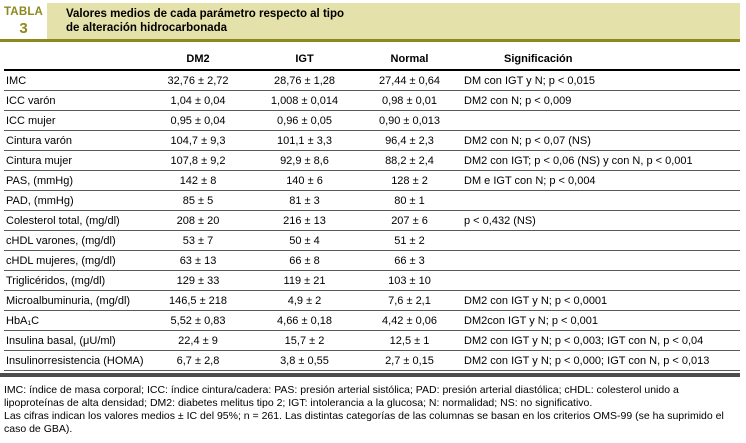 This screenshot has height=443, width=746. What do you see at coordinates (198, 100) in the screenshot?
I see `cell-dm2: 1,04 ± 0,04` at bounding box center [198, 100].